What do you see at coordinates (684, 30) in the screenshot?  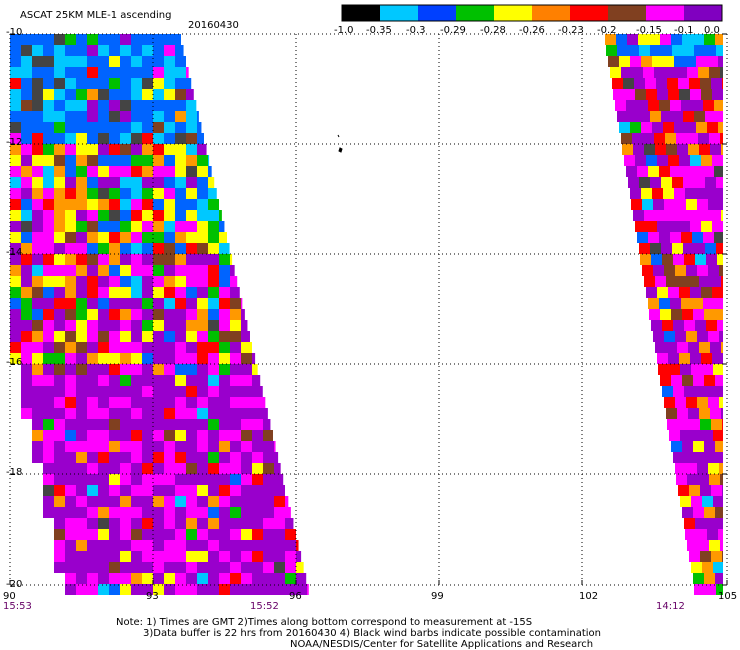 I see `colorbar-label: -0.1` at bounding box center [684, 30].